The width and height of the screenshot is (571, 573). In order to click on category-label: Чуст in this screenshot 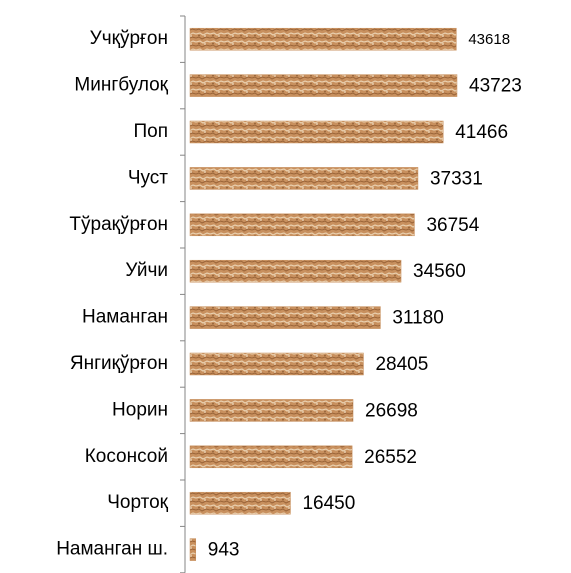, I will do `click(148, 177)`.